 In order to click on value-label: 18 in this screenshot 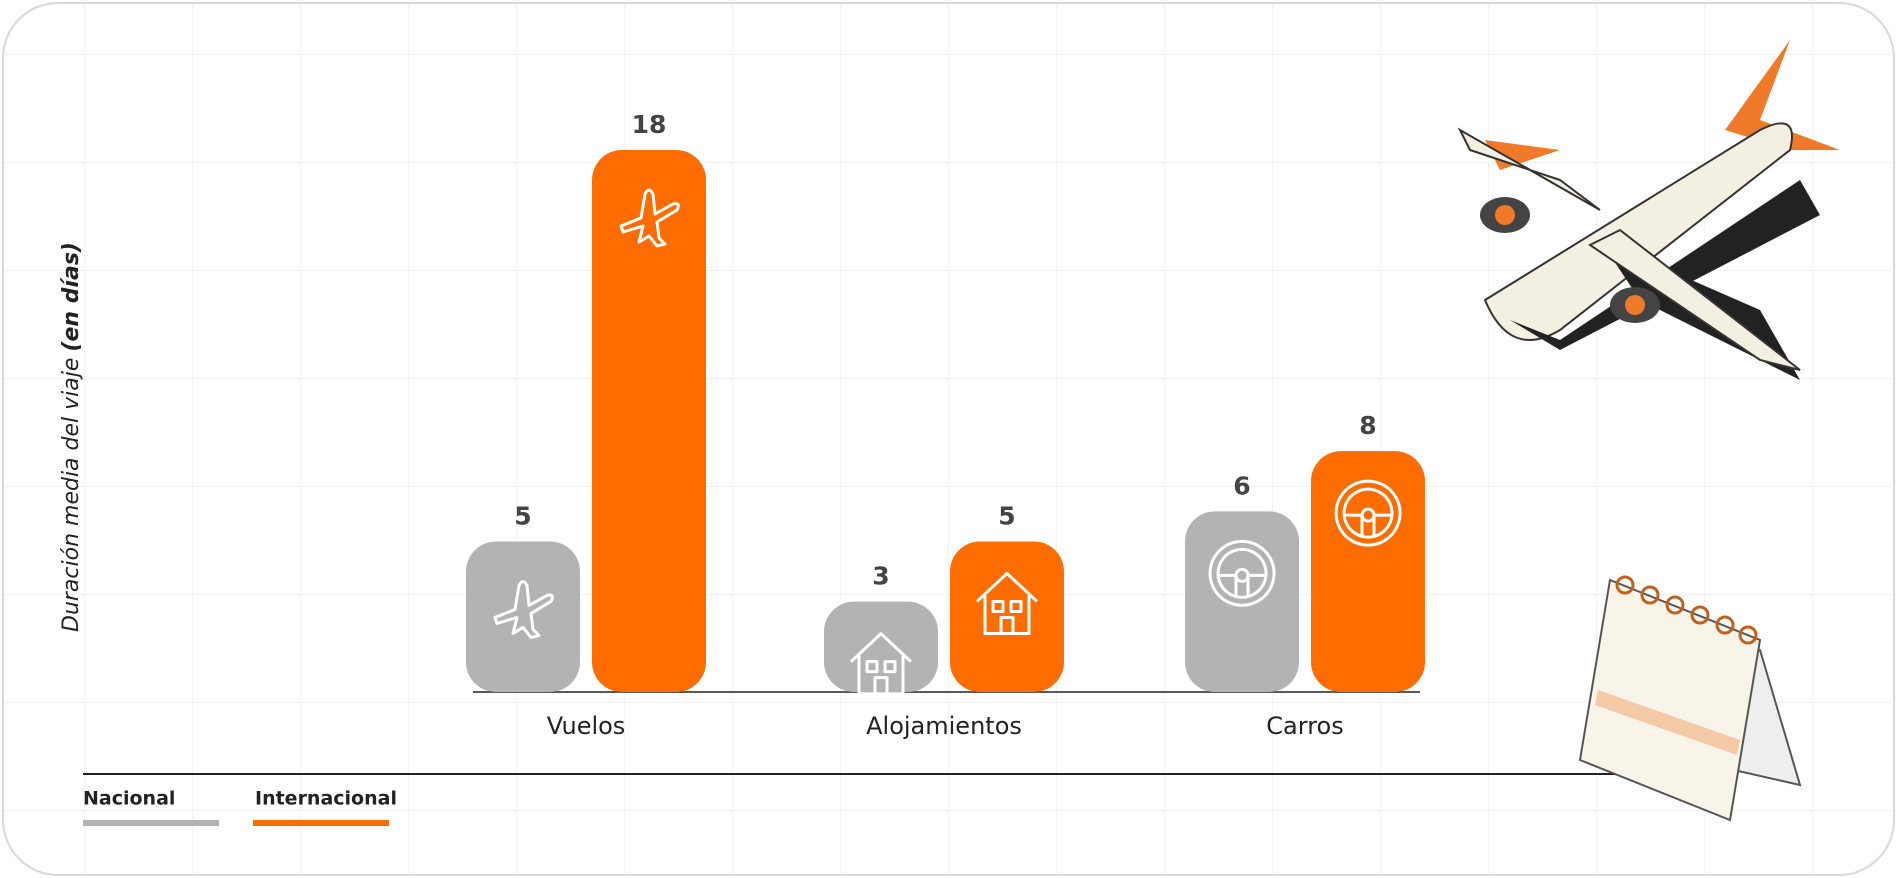, I will do `click(649, 124)`.